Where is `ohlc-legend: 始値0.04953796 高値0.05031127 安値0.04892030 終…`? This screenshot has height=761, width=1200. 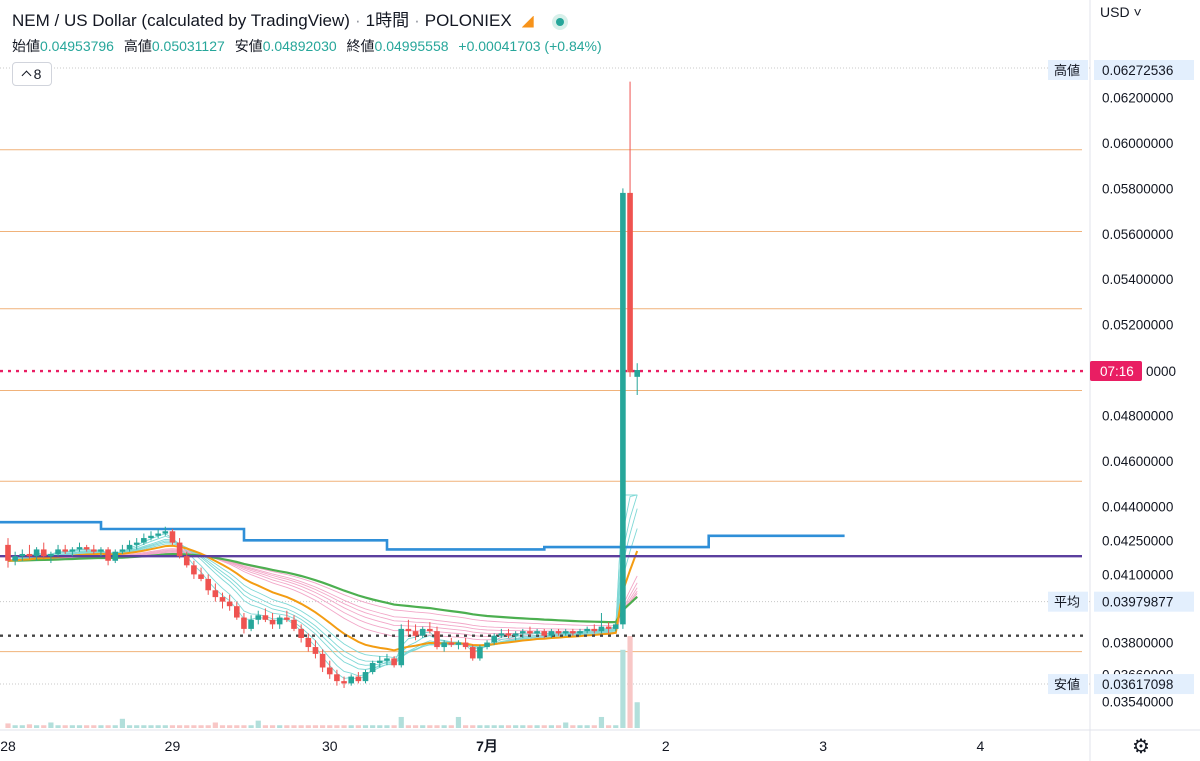 ohlc-legend: 始値0.04953796 高値0.05031127 安値0.04892030 終… is located at coordinates (310, 46).